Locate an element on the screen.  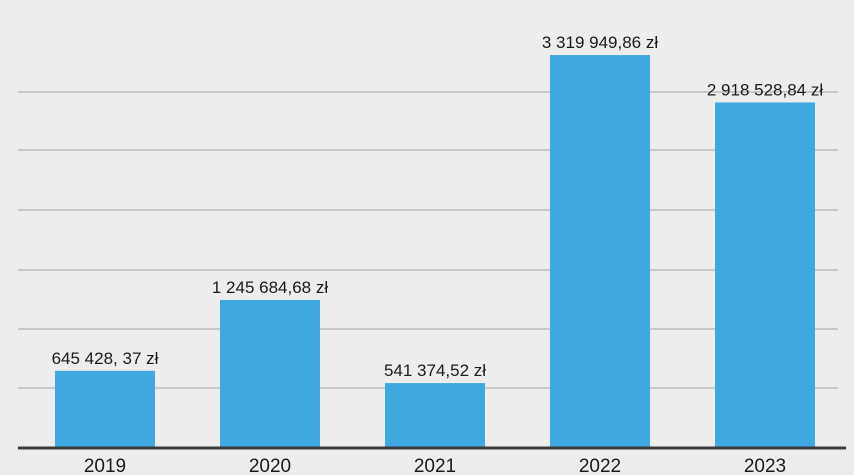
x-tick-2023: 2023 is located at coordinates (765, 465).